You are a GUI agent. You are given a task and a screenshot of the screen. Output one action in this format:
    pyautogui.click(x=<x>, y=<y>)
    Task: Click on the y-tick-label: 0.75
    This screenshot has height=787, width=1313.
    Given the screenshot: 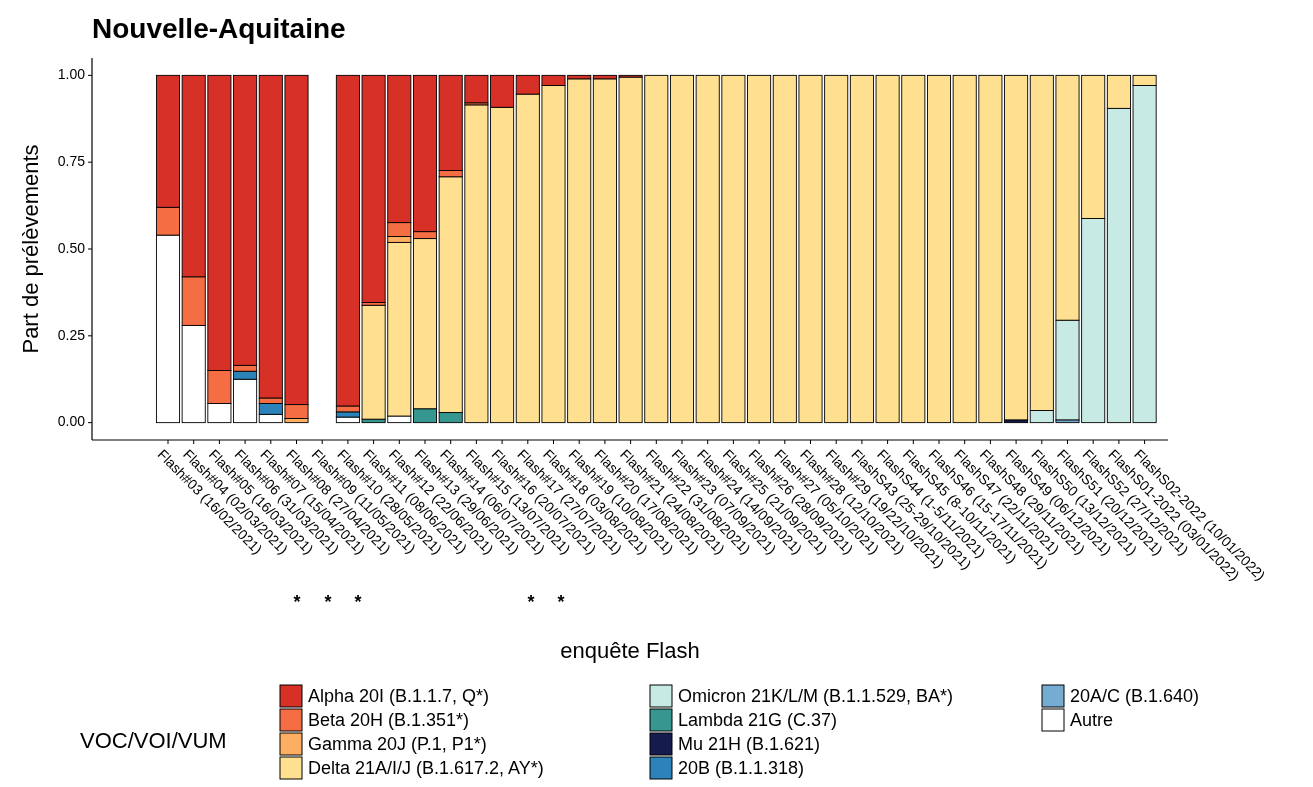 What is the action you would take?
    pyautogui.click(x=71, y=160)
    